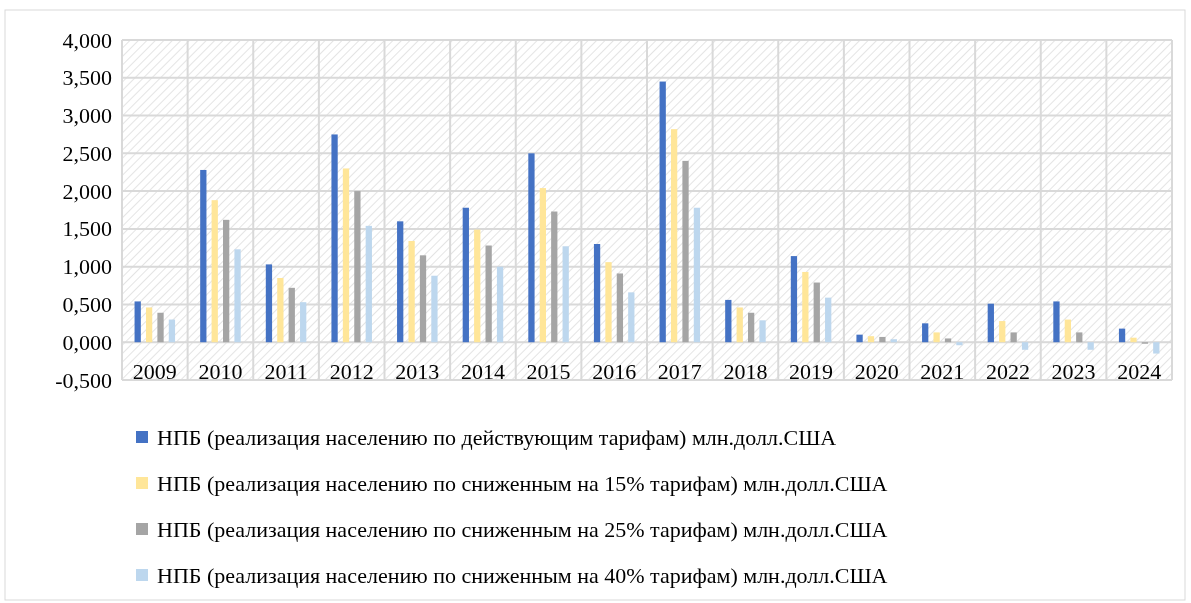 Image resolution: width=1191 pixels, height=603 pixels. What do you see at coordinates (83, 380) in the screenshot?
I see `y-tick-label: -0,500` at bounding box center [83, 380].